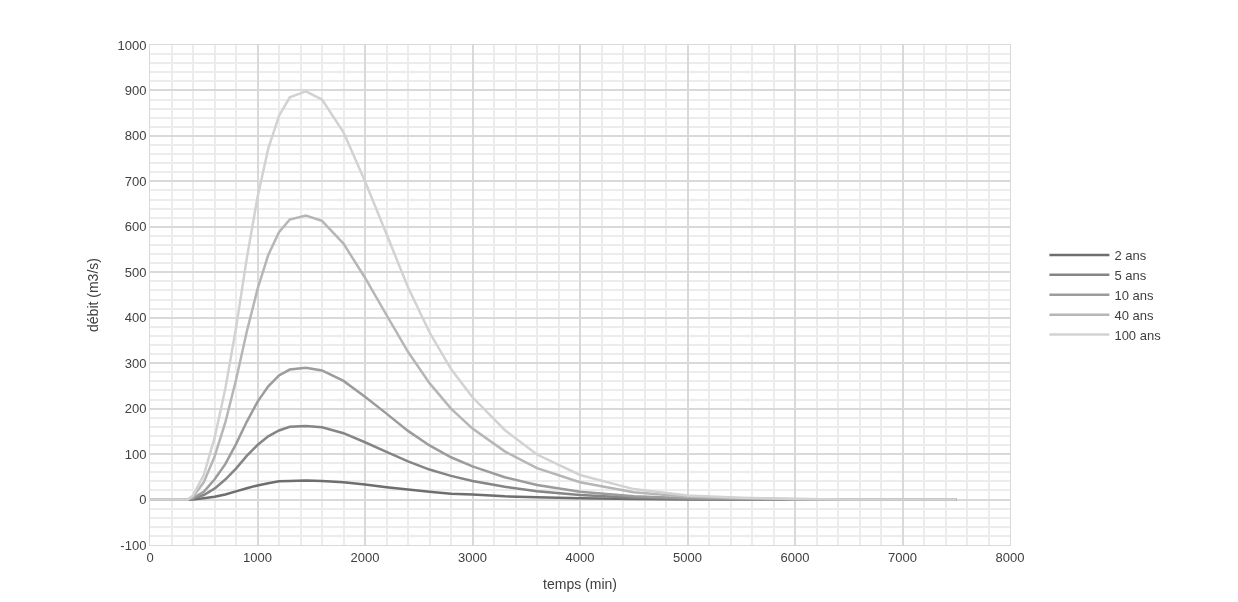 The image size is (1238, 602). I want to click on legend-label: 5 ans, so click(1130, 275).